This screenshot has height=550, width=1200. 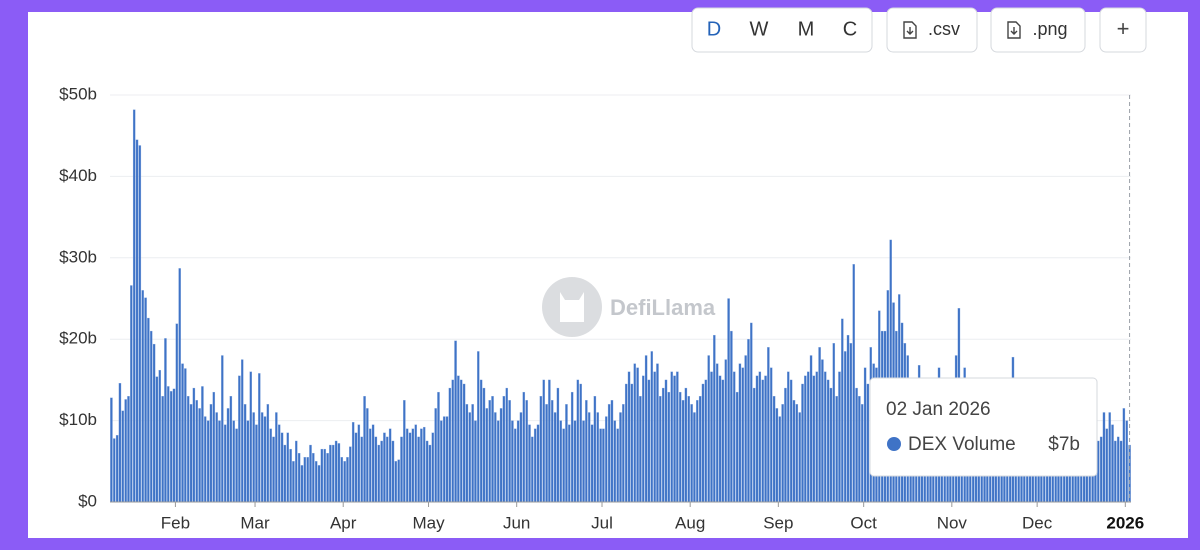 I want to click on png-button, so click(x=1038, y=30).